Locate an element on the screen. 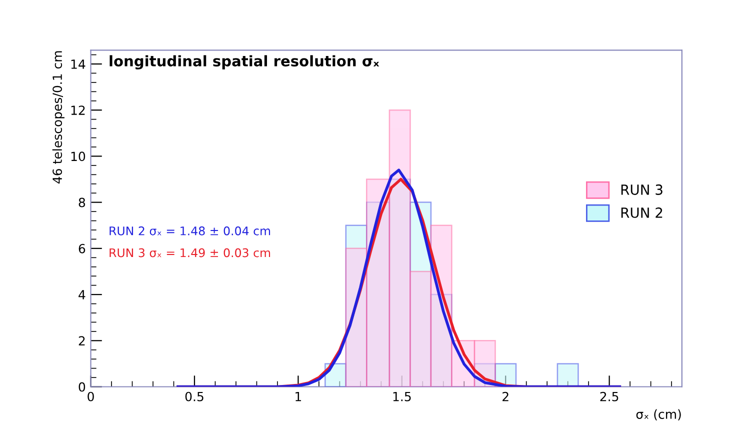  x-tick-label: 2.5 is located at coordinates (609, 397).